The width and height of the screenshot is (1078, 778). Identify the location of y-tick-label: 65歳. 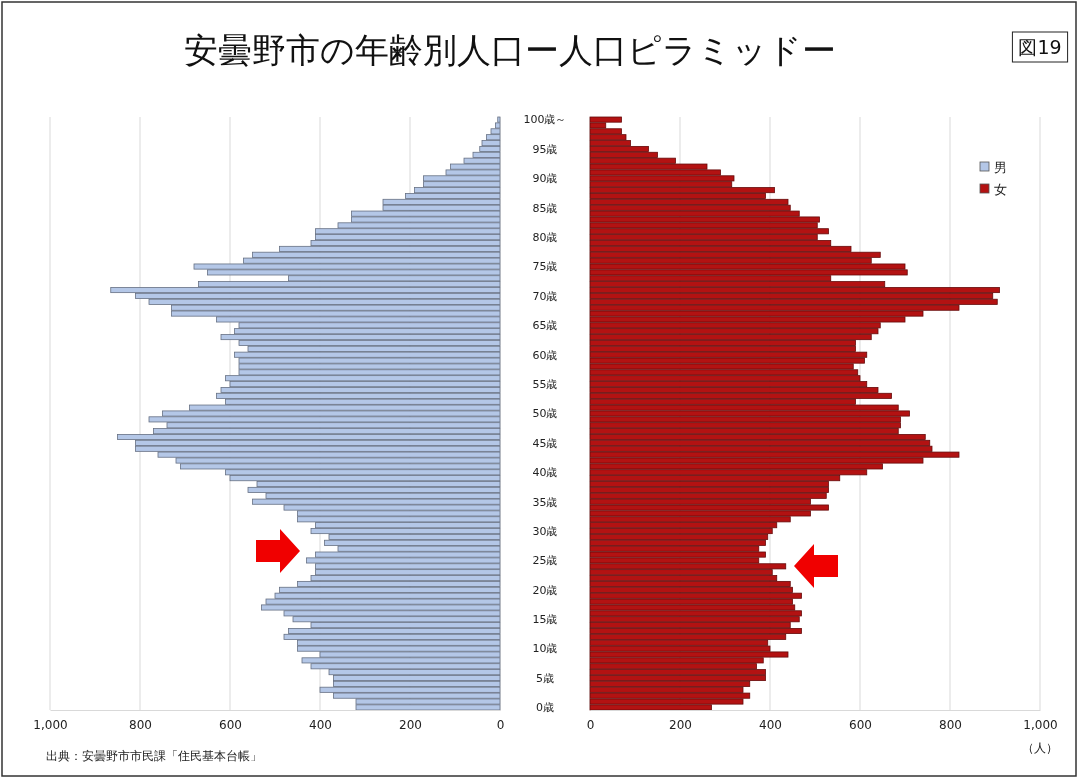
(545, 326).